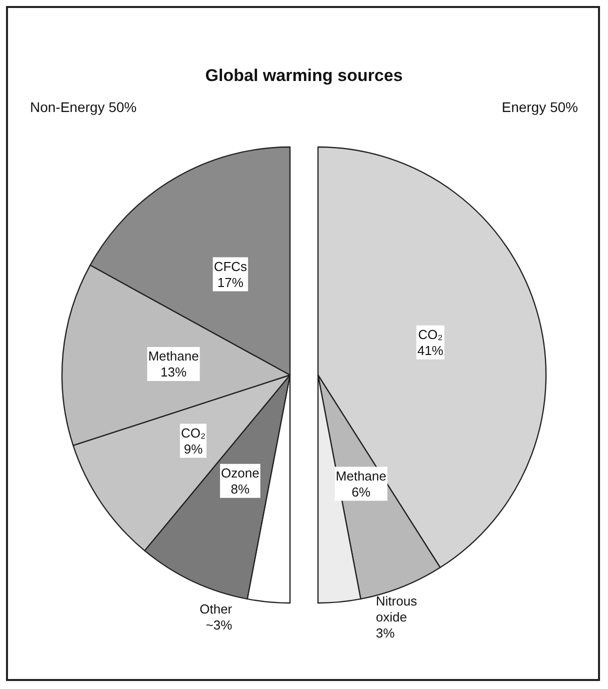  Describe the element at coordinates (304, 75) in the screenshot. I see `chart-title: Global warming sources` at that location.